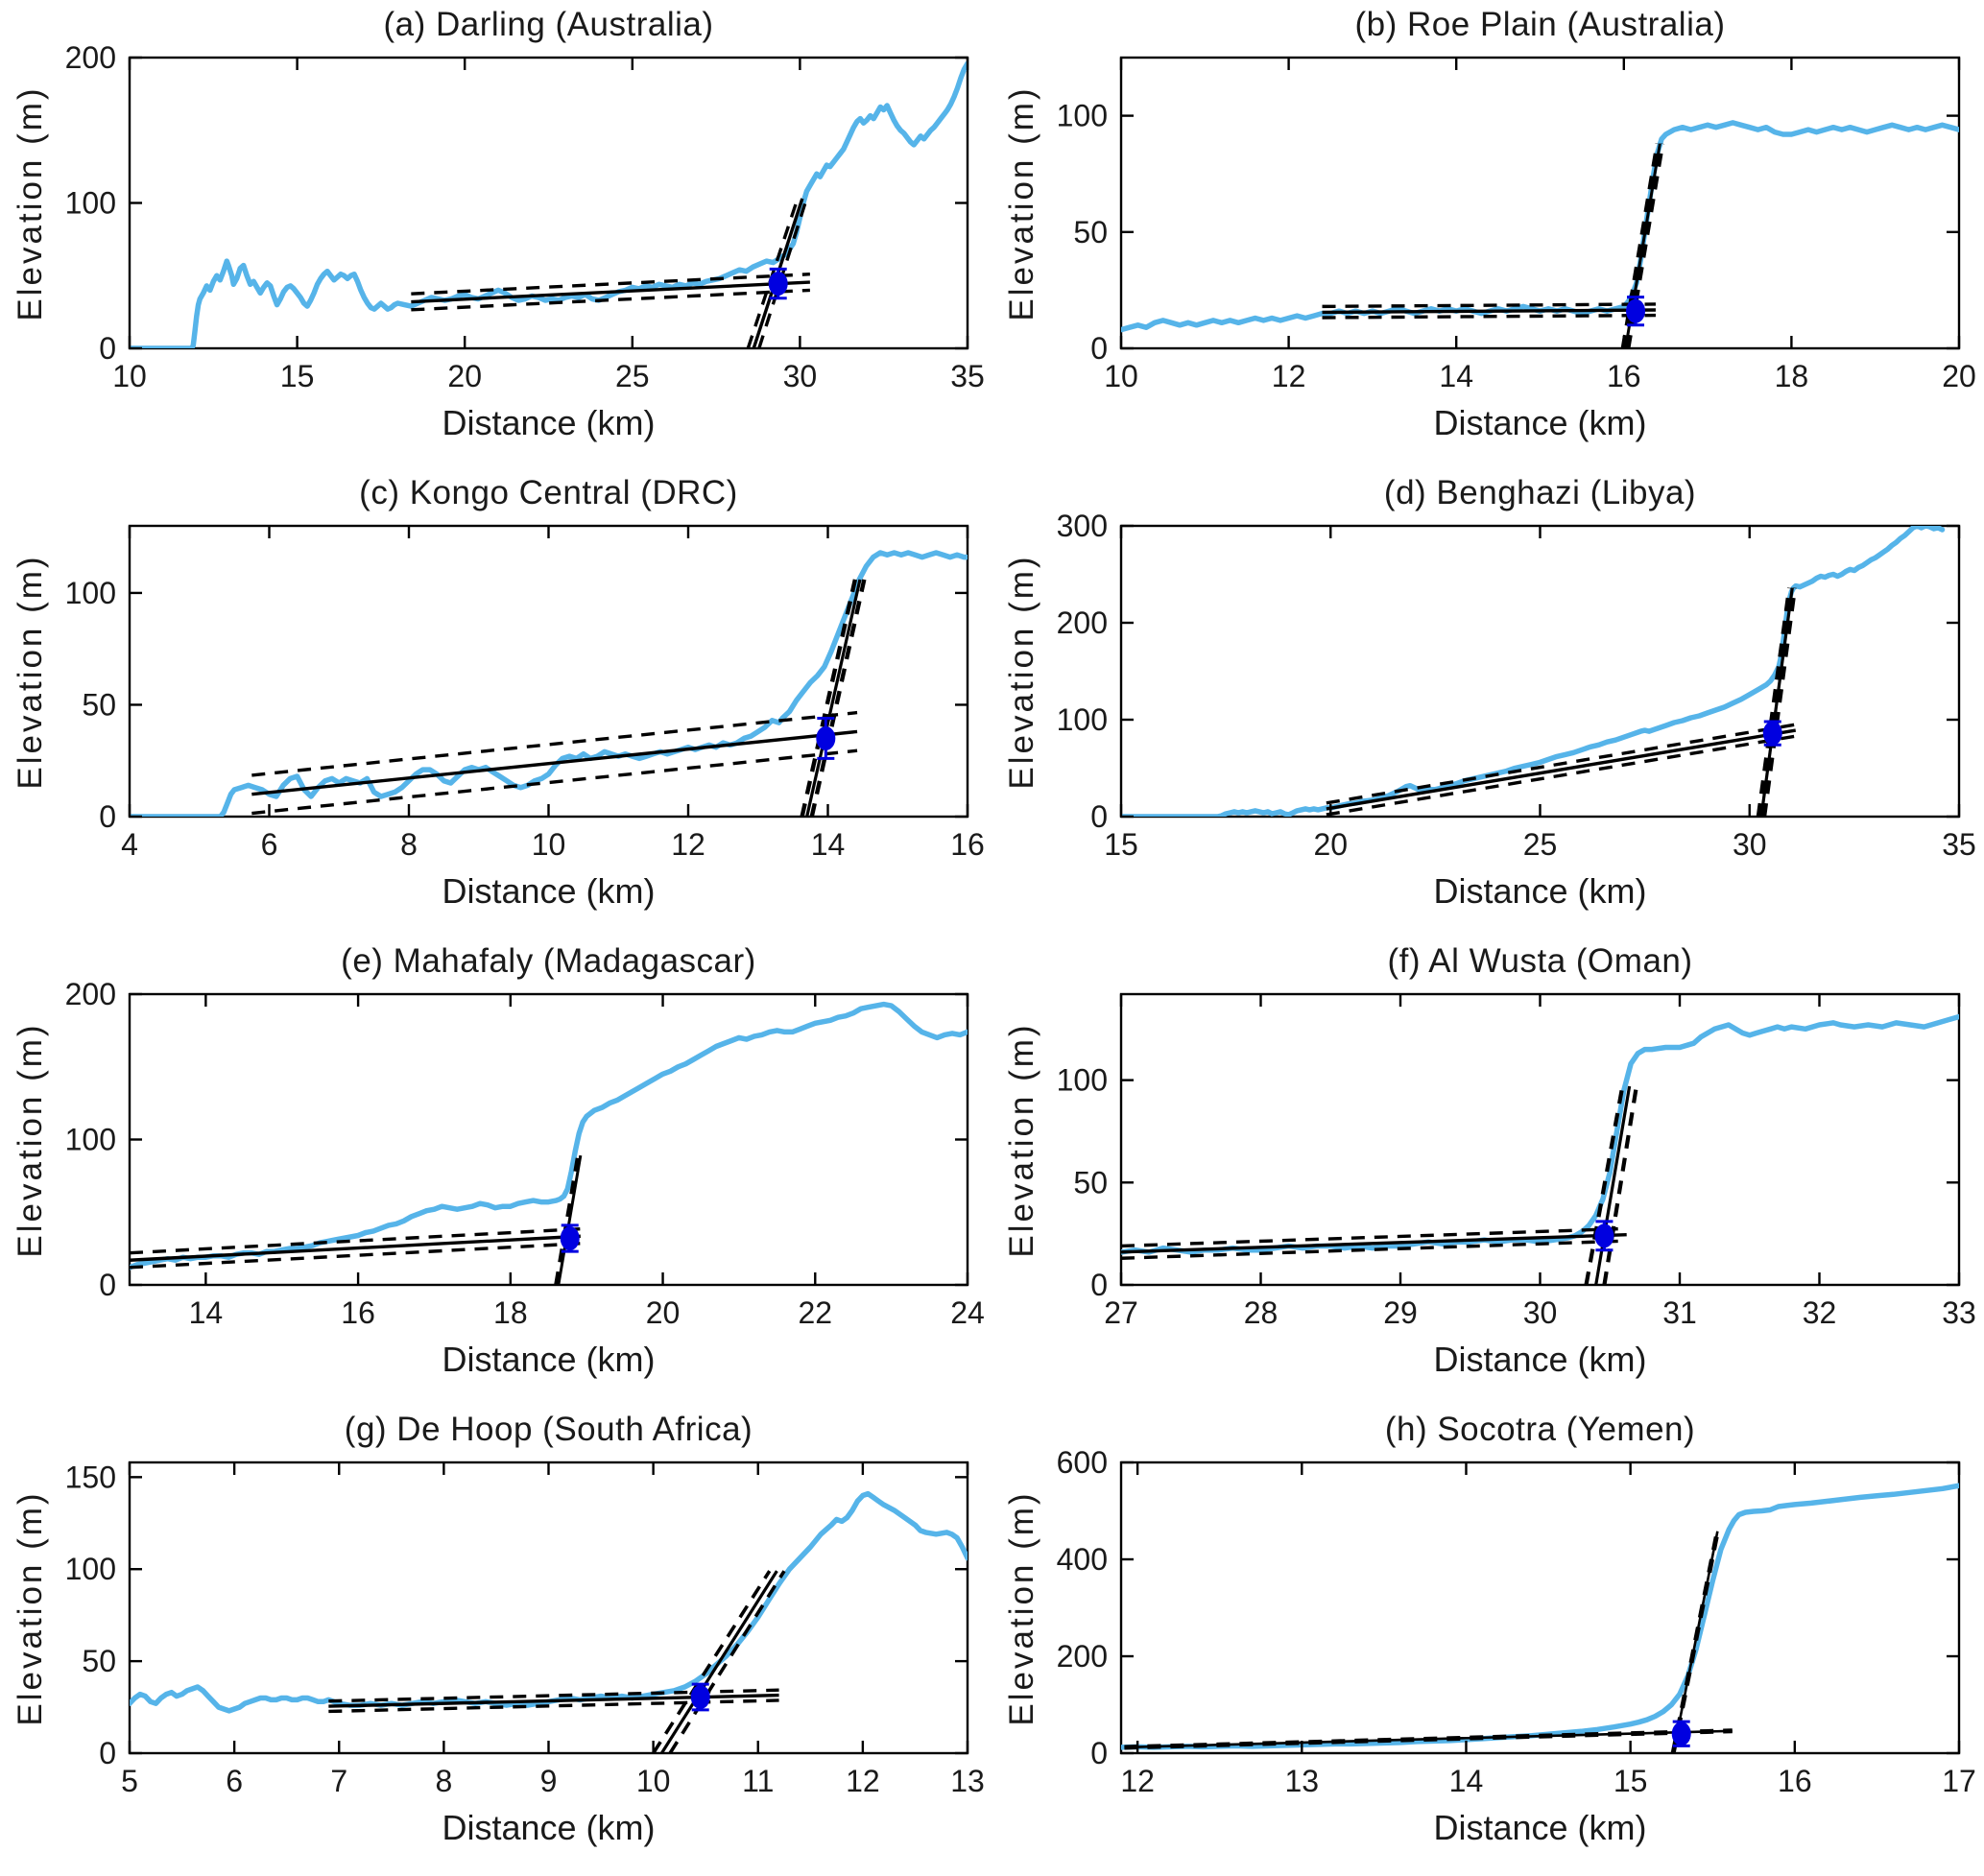 This screenshot has height=1876, width=1984. I want to click on plot-area: 10 12 14 16 18 20 0 50 100, so click(1516, 224).